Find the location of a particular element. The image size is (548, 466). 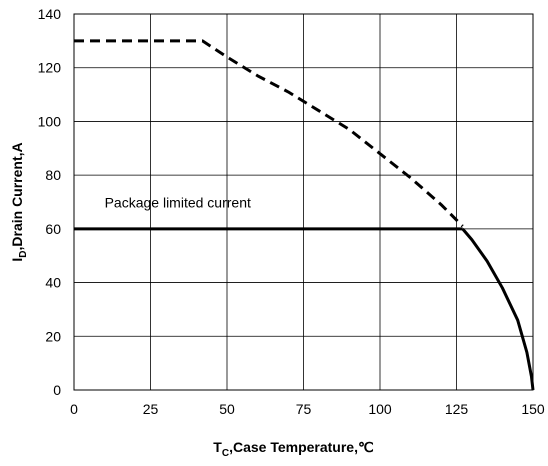

y-tick-label: 20 is located at coordinates (53, 336).